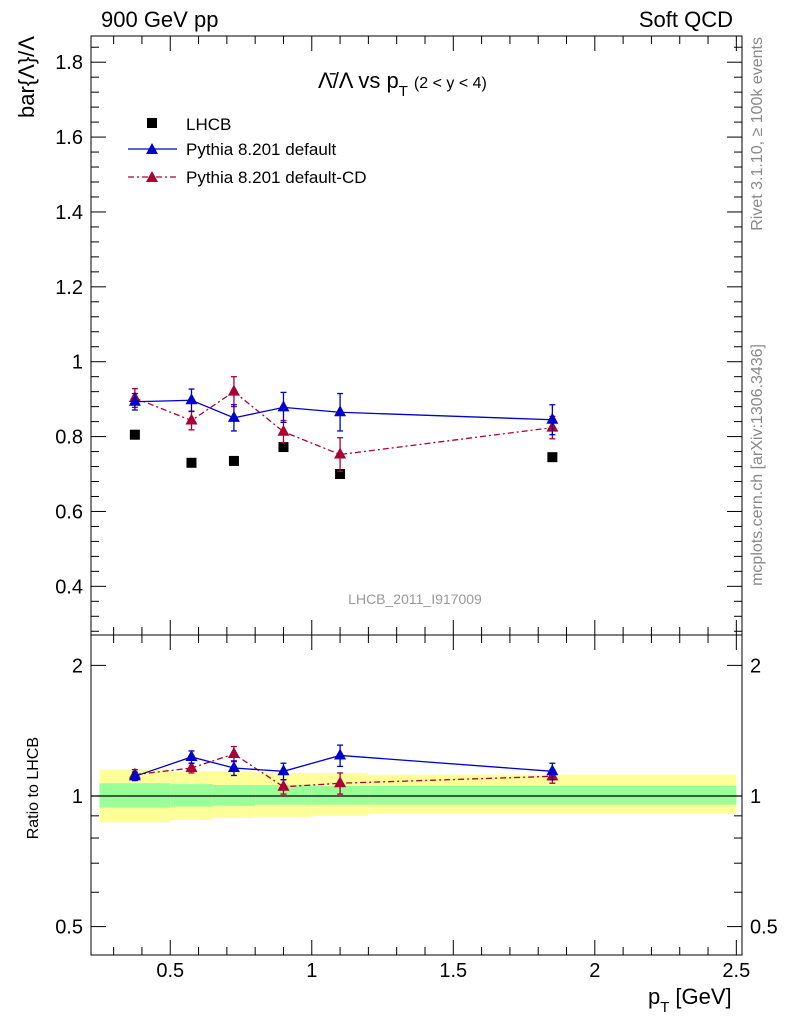  Describe the element at coordinates (703, 996) in the screenshot. I see `x-axis-label-unit: [GeV]` at that location.